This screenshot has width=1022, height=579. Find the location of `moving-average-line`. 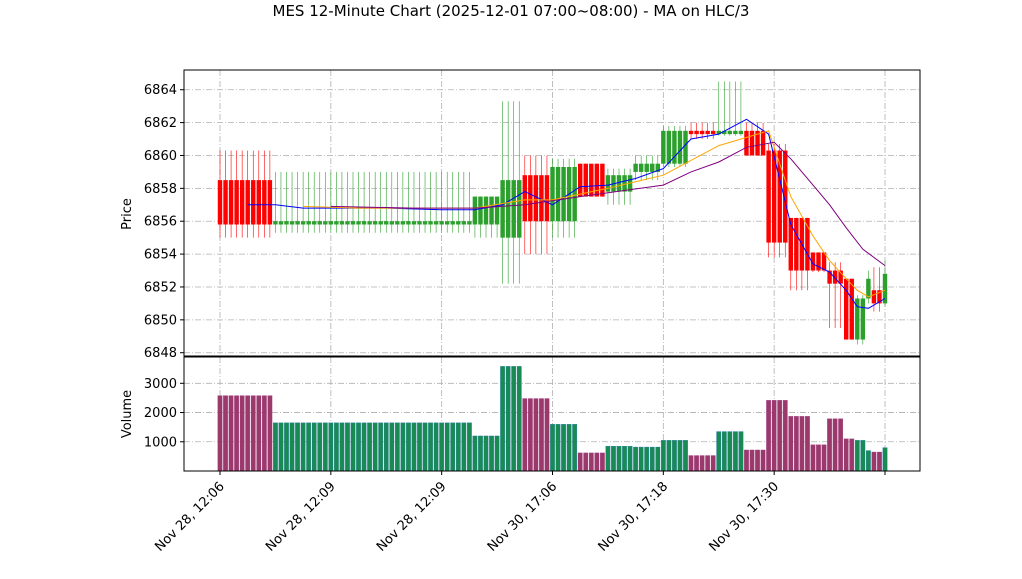

moving-average-line is located at coordinates (608, 204).